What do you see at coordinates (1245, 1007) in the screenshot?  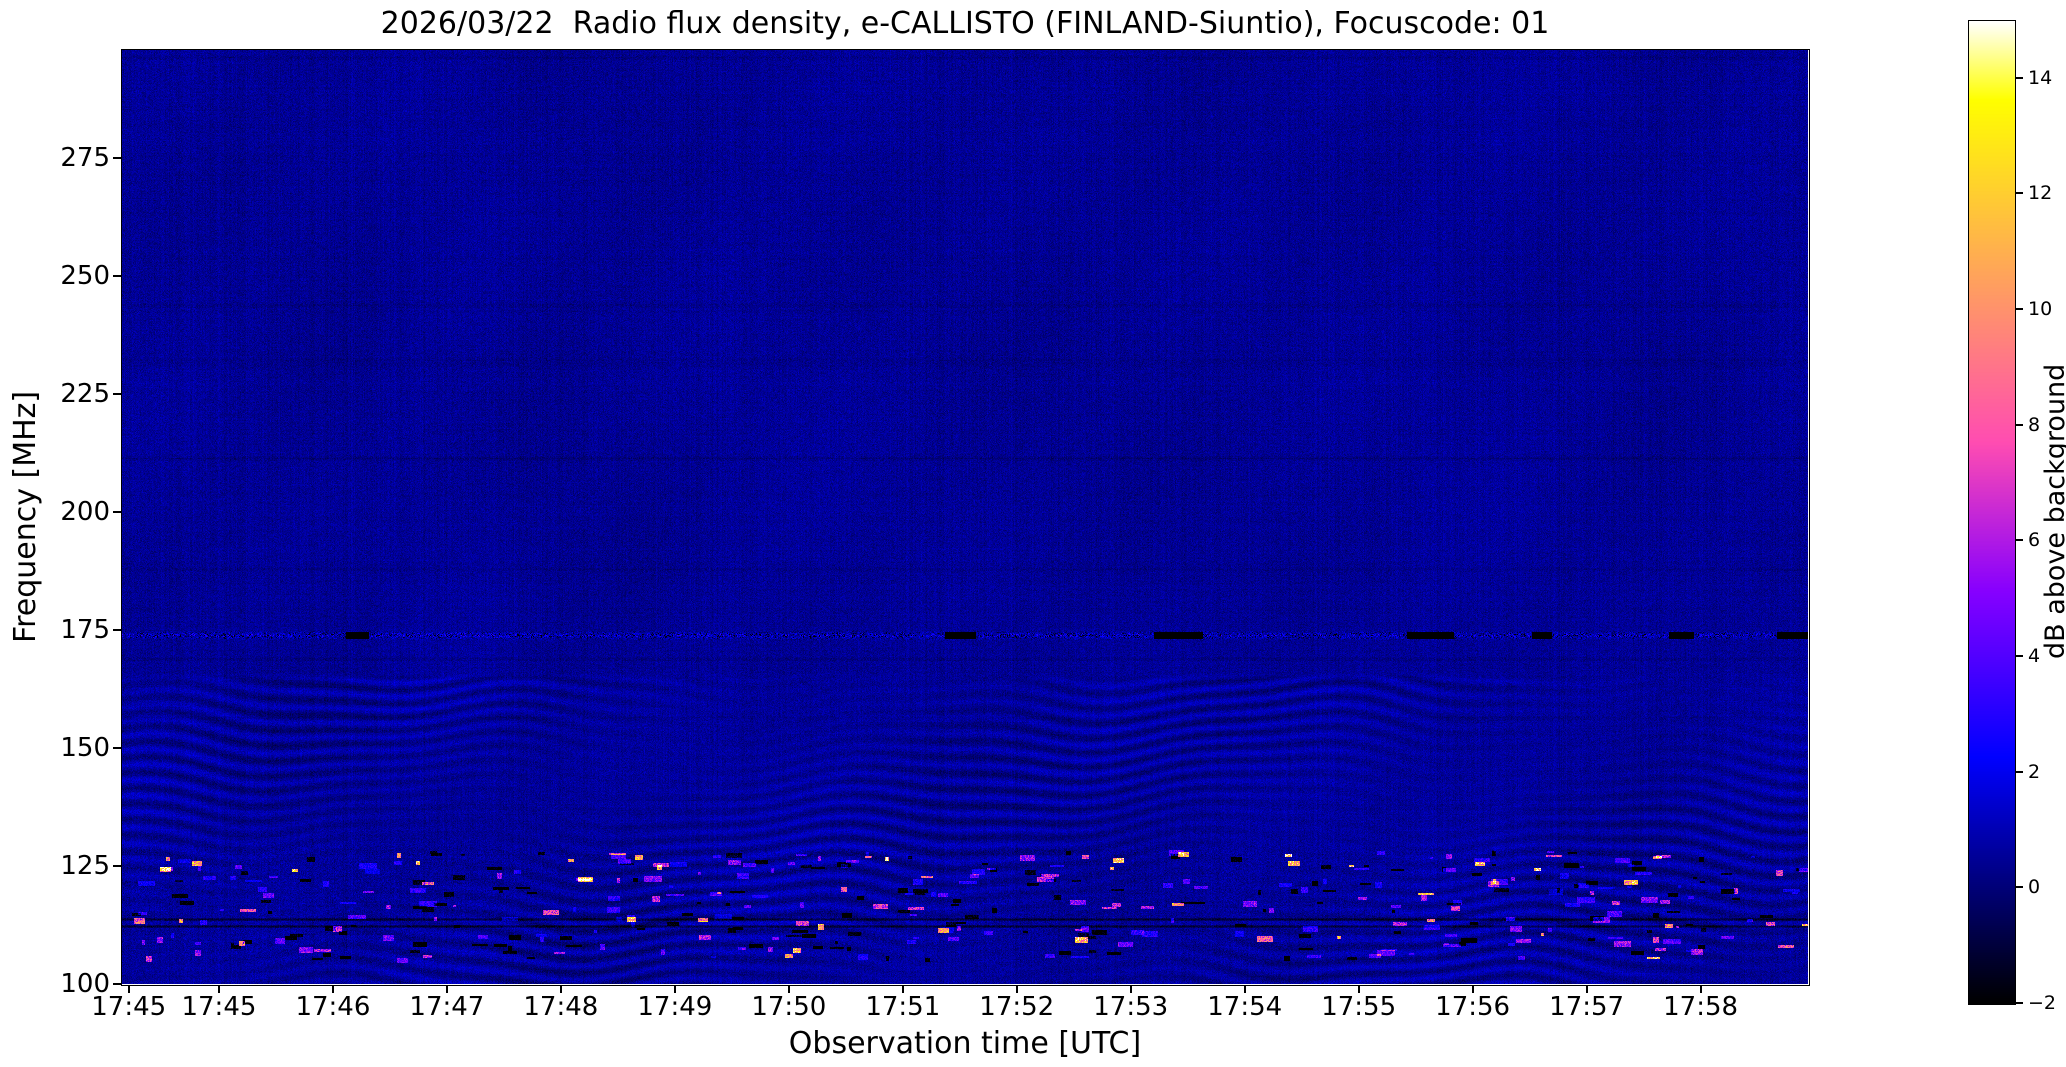 I see `x-tick-label: 17:54` at bounding box center [1245, 1007].